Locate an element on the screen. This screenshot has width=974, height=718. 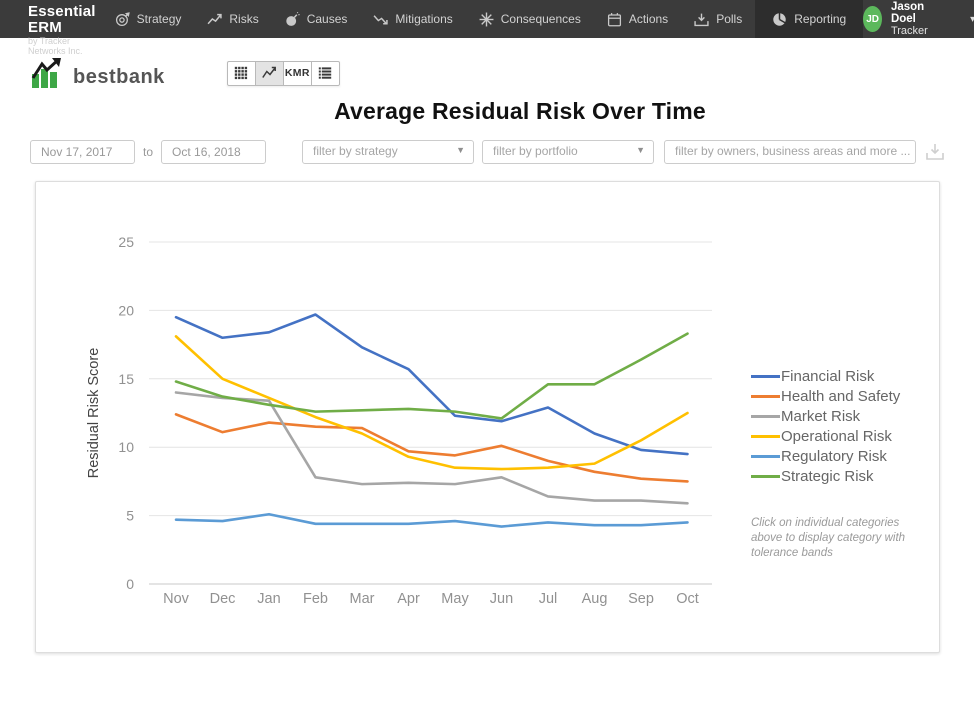
x-tick-label: Jul is located at coordinates (548, 599).